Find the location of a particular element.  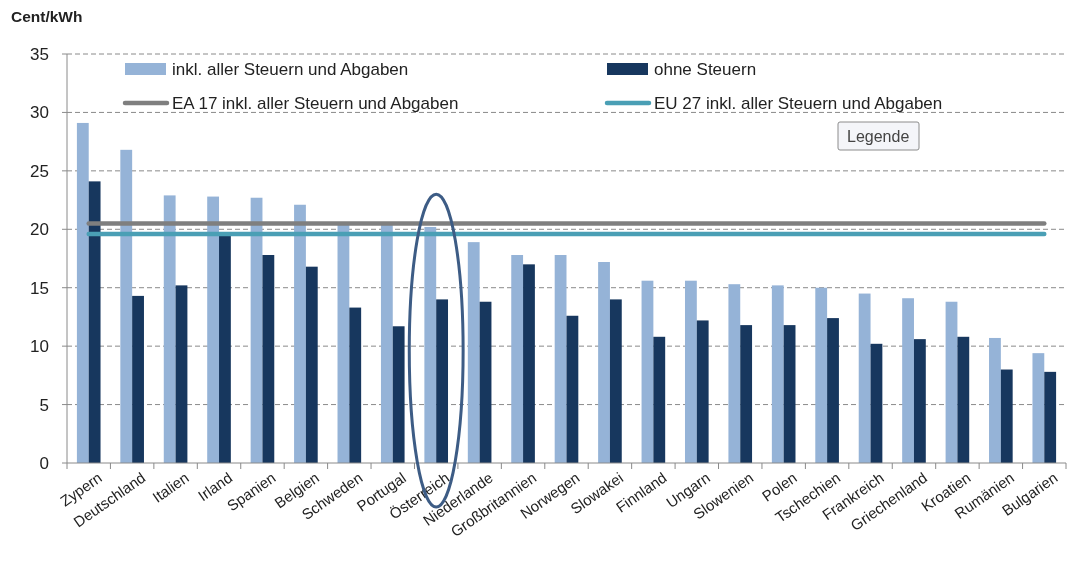

y-tick-label: 10 is located at coordinates (39, 347).